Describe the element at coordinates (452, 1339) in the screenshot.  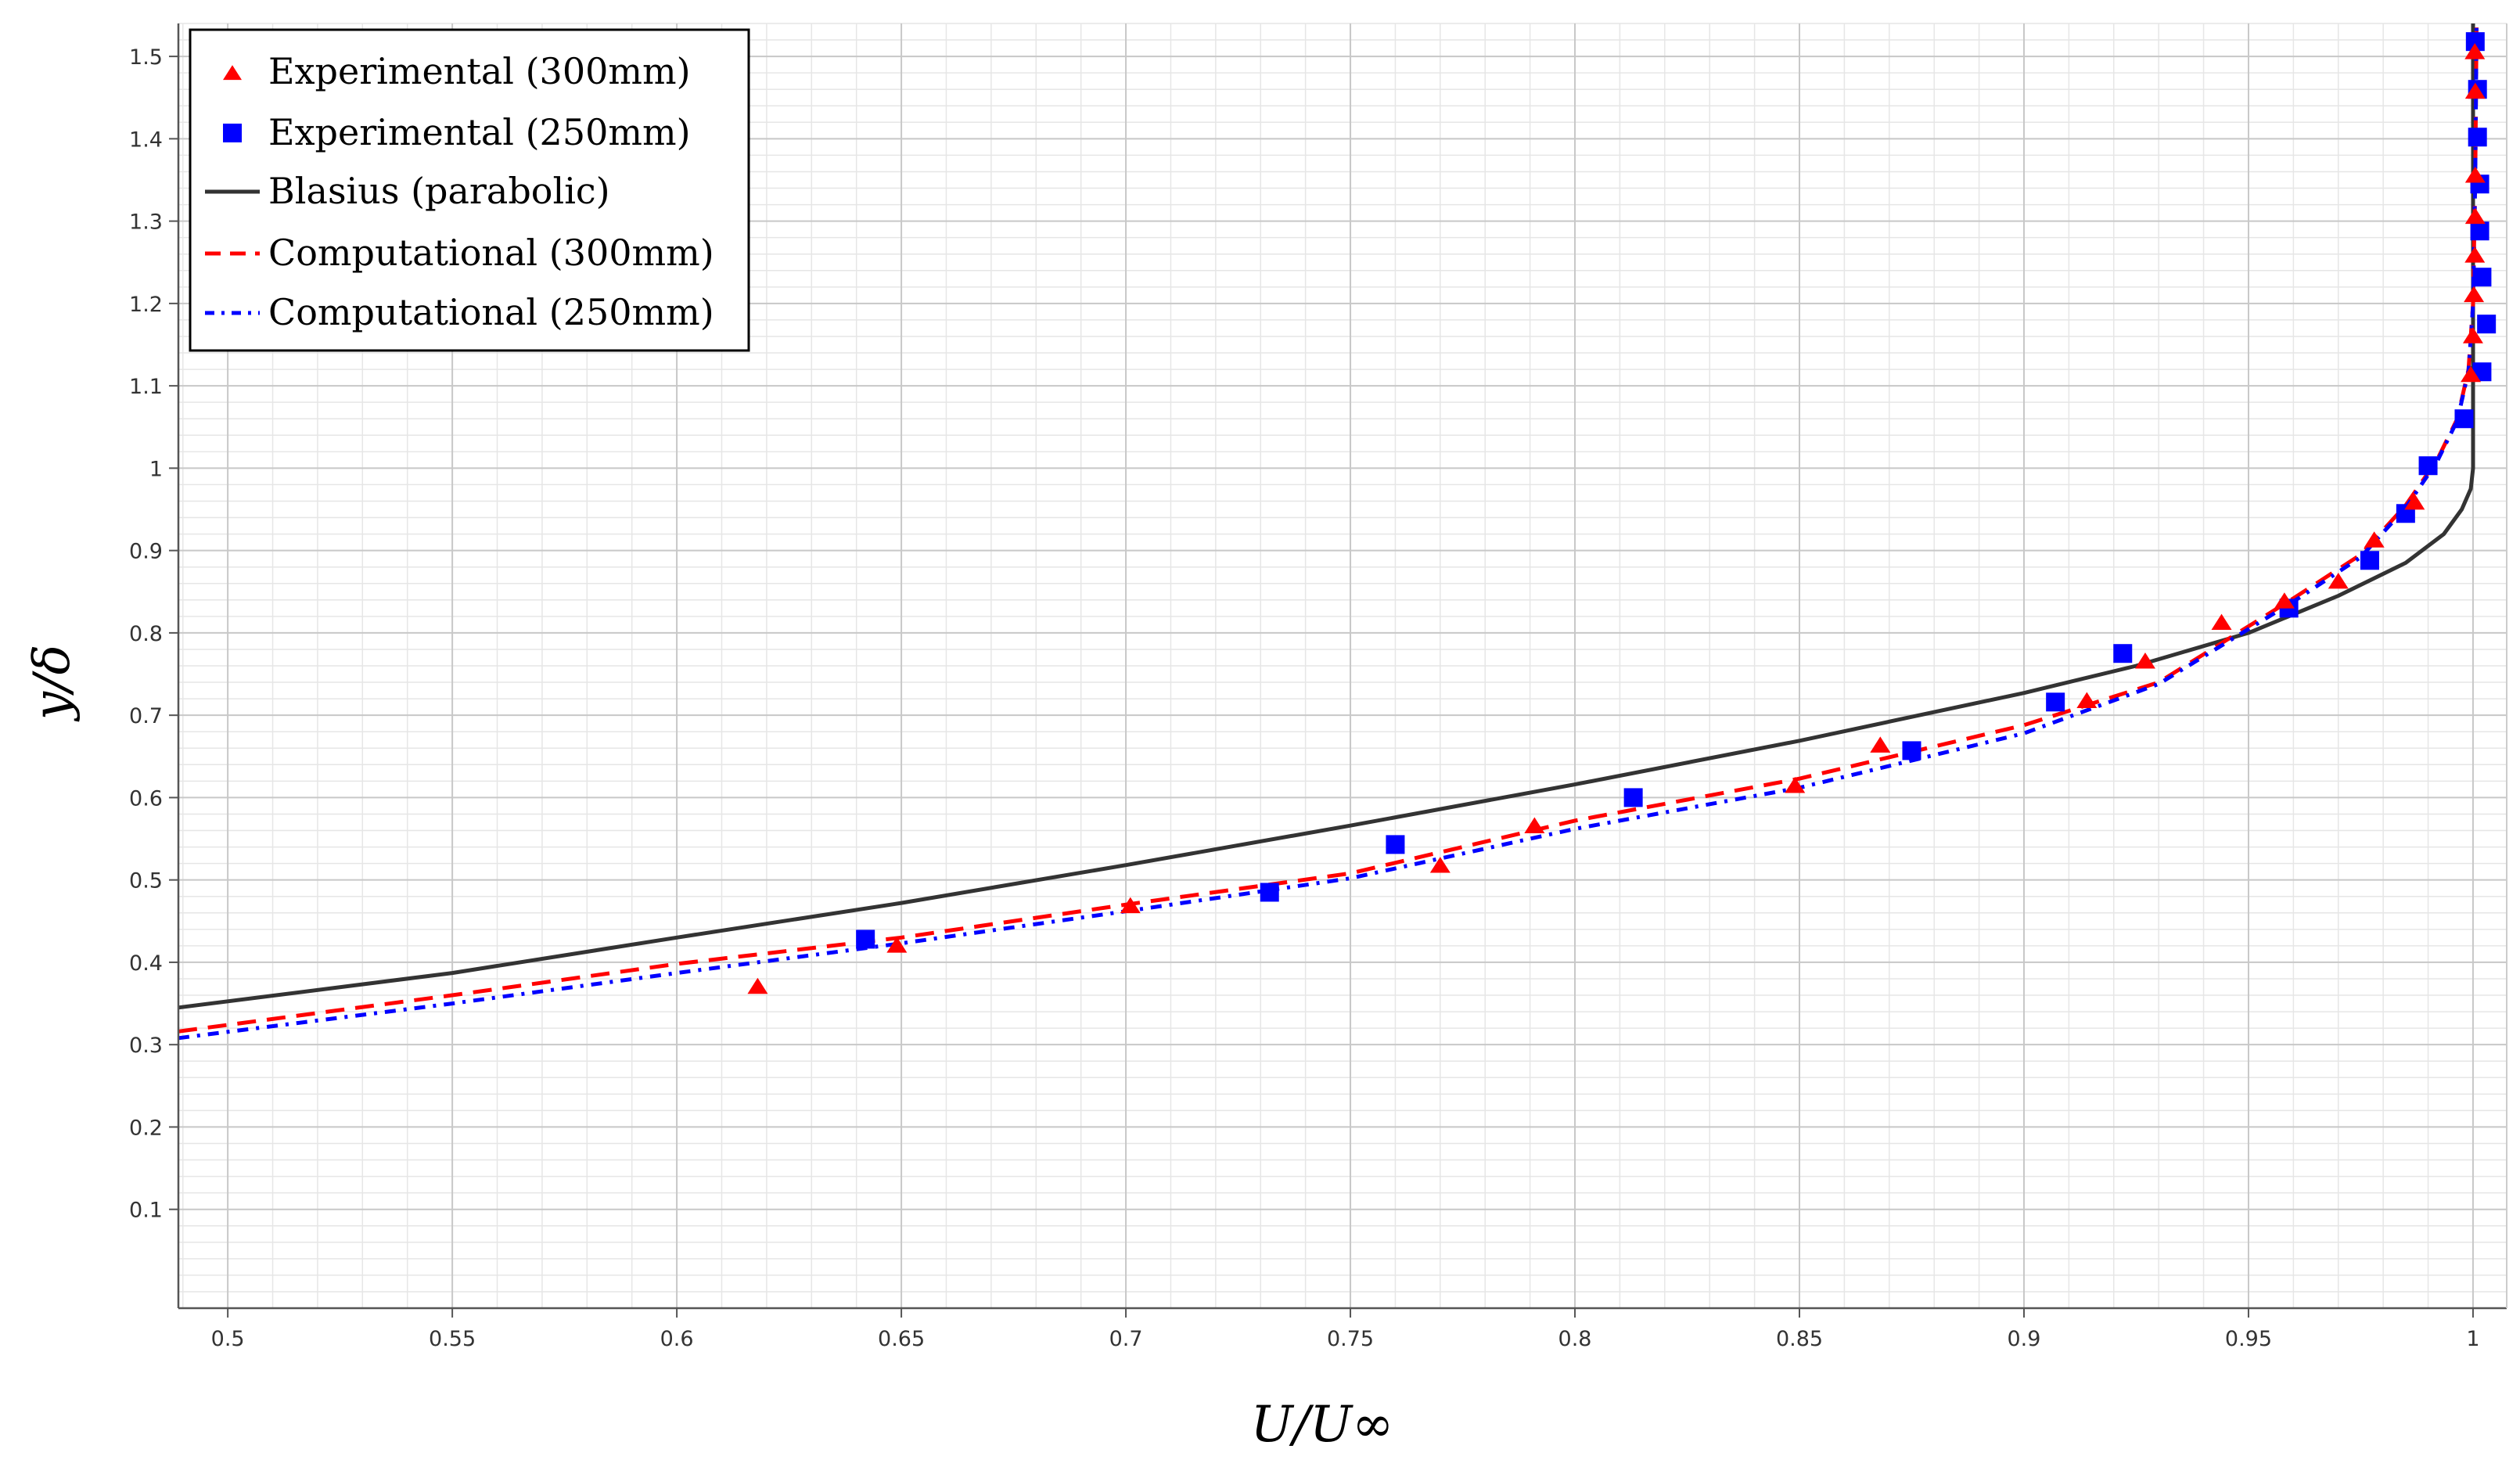
I see `x-tick-label: 0.55` at that location.